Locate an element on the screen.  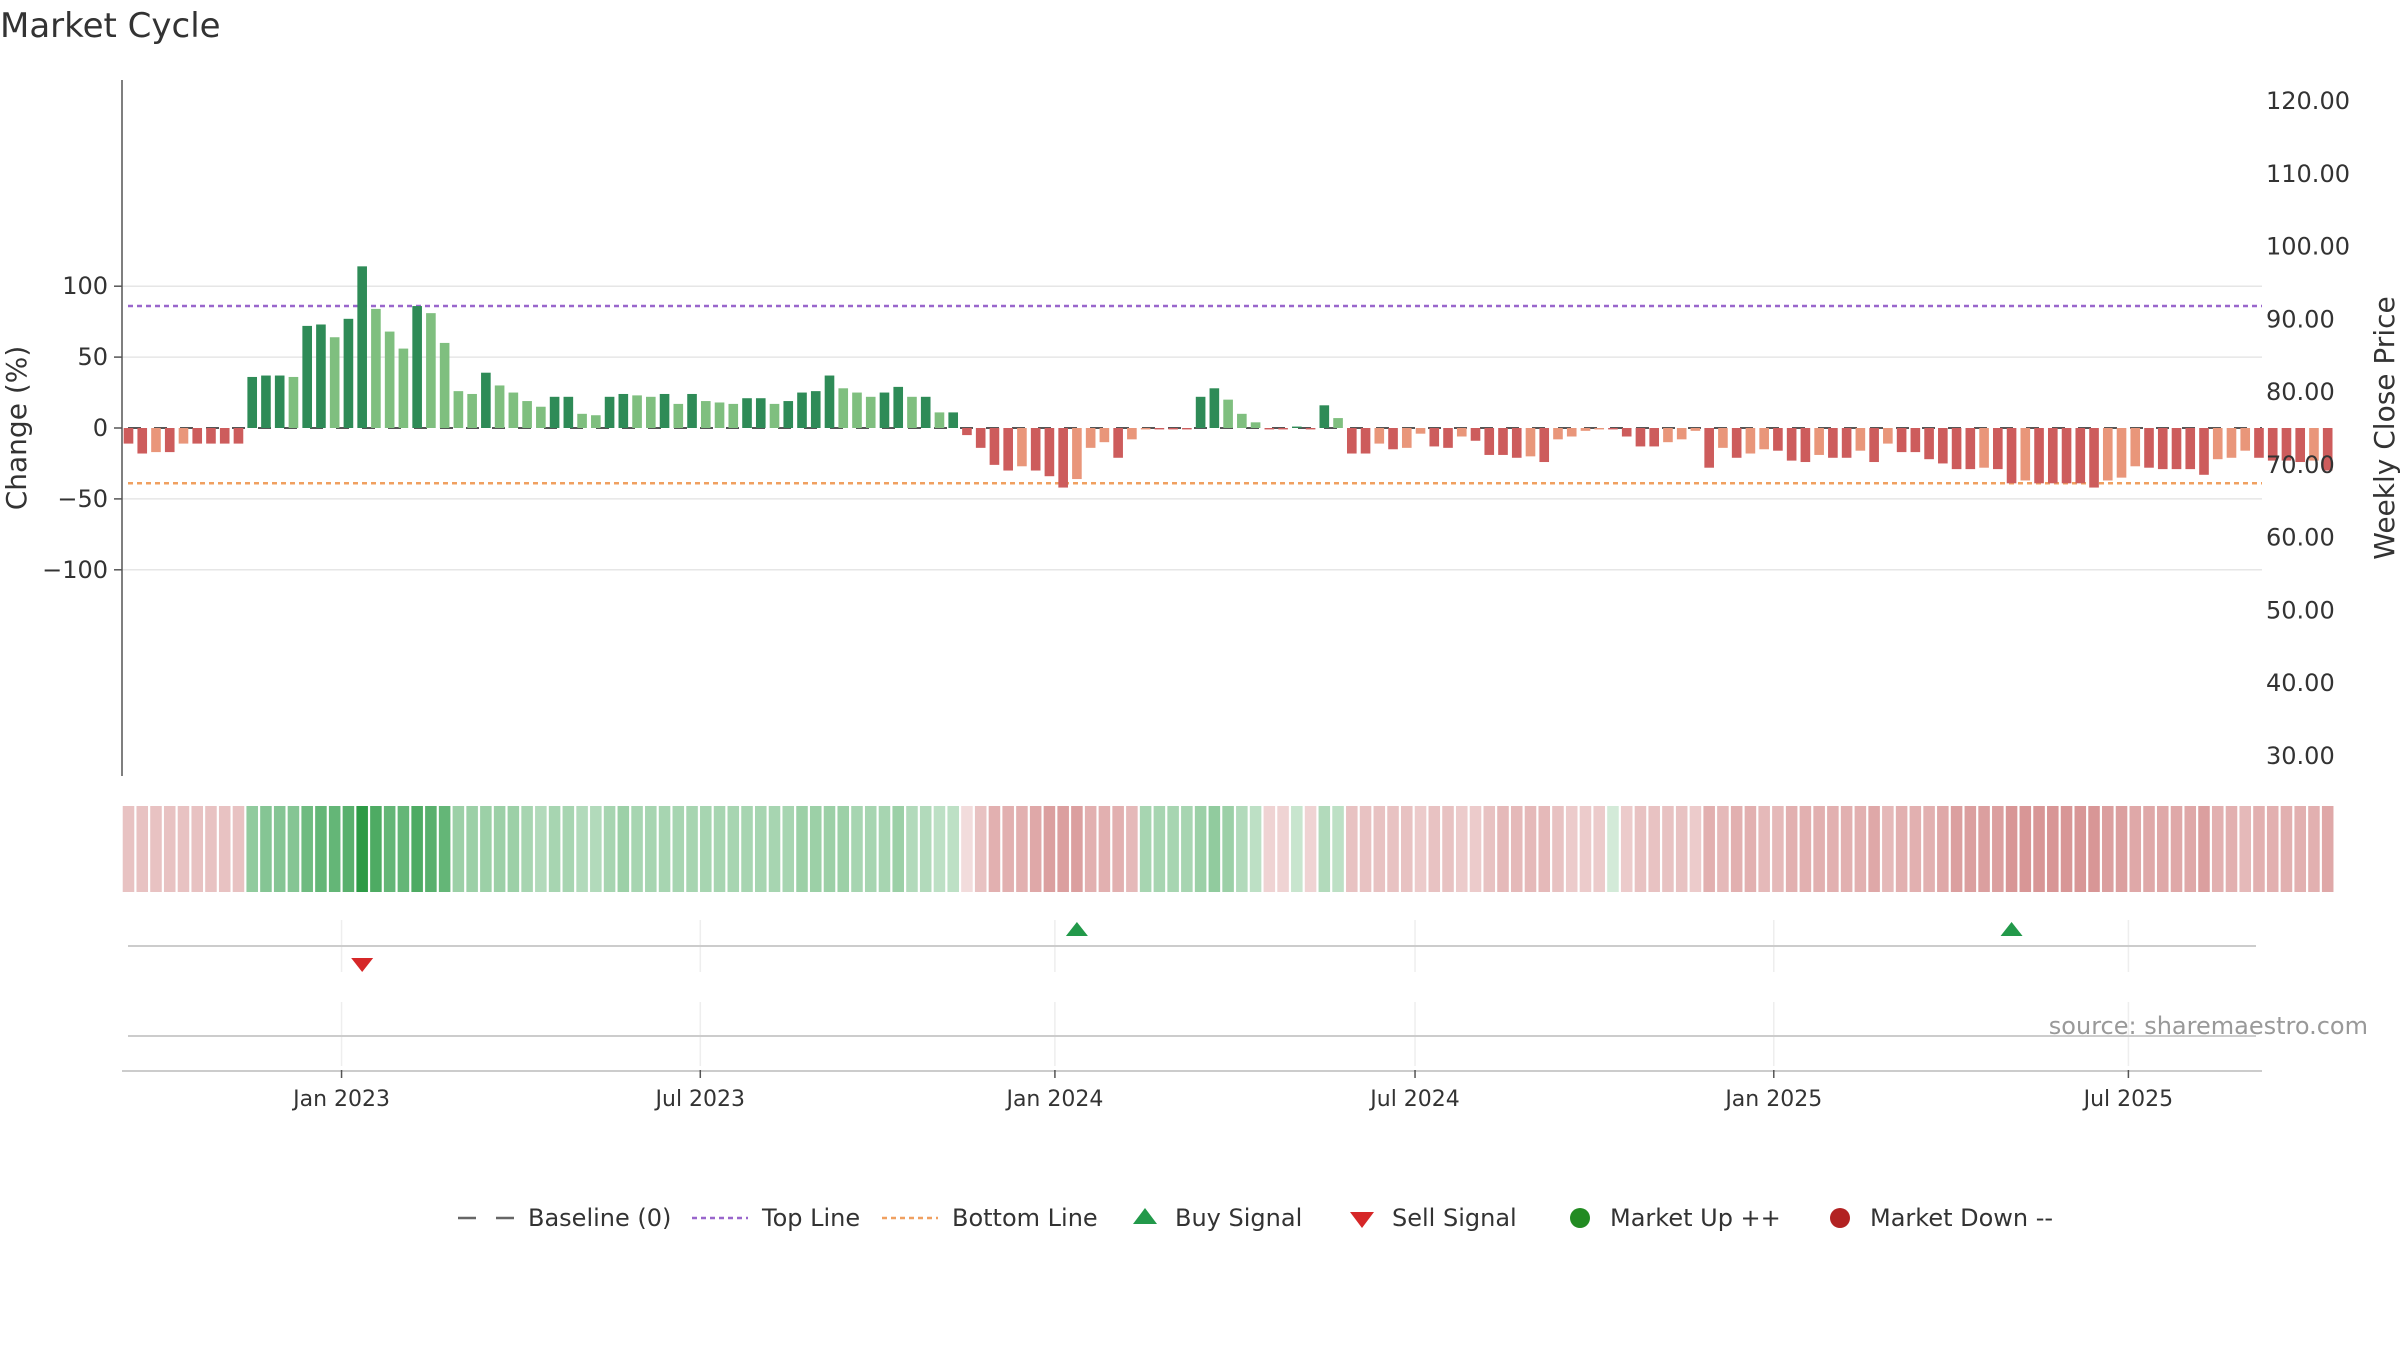
source-note: source: sharemaestro.com is located at coordinates (2208, 1026).